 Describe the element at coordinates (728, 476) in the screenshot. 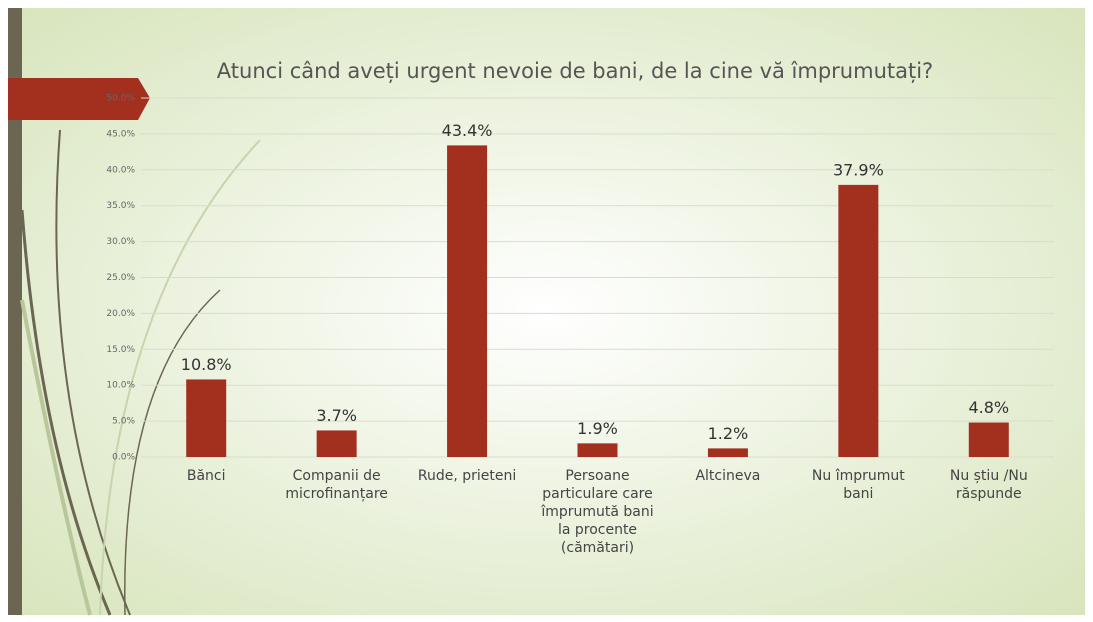

I see `x-tick-label: Altcineva` at that location.